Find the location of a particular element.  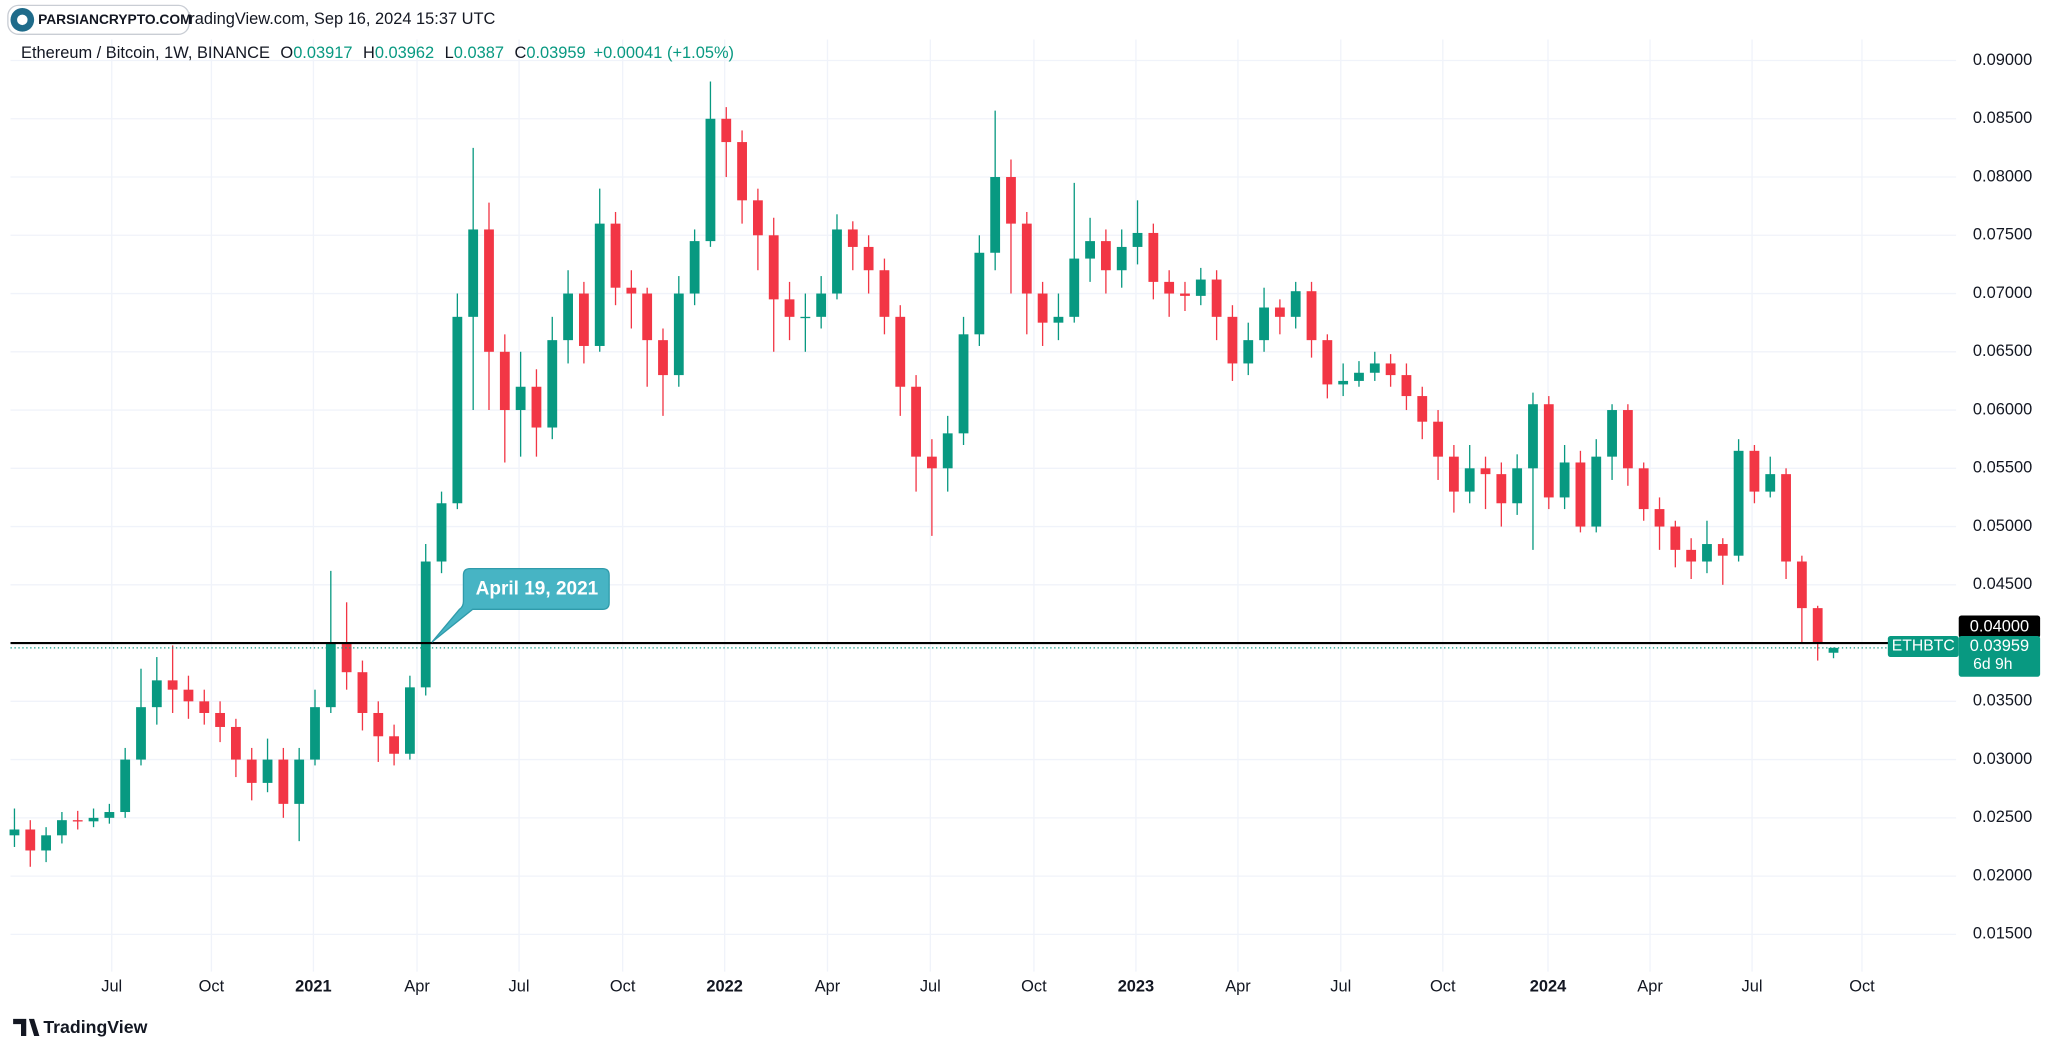

low-value: 0.0387 is located at coordinates (479, 53).